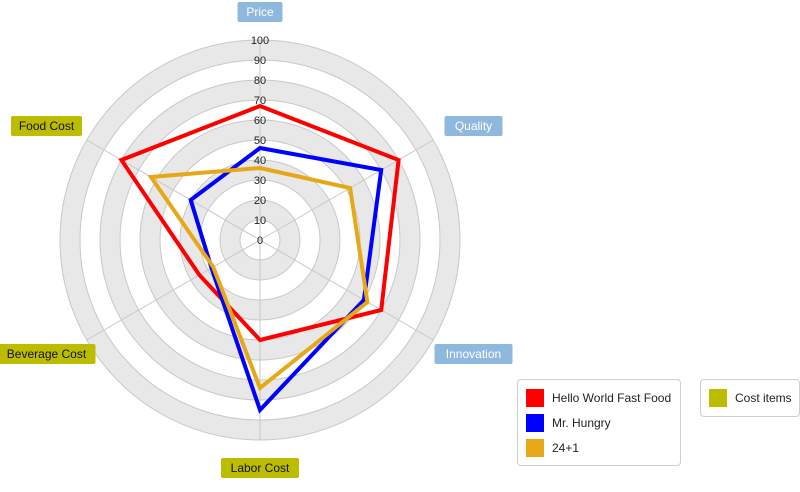 Image resolution: width=800 pixels, height=492 pixels. I want to click on axis-label-text: Beverage Cost, so click(47, 354).